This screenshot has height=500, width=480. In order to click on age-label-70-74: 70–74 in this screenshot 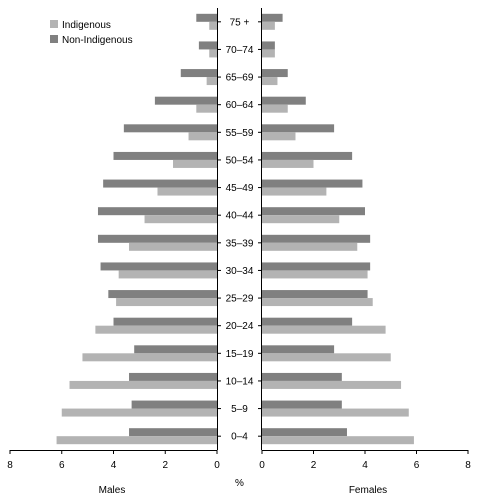, I will do `click(240, 50)`.